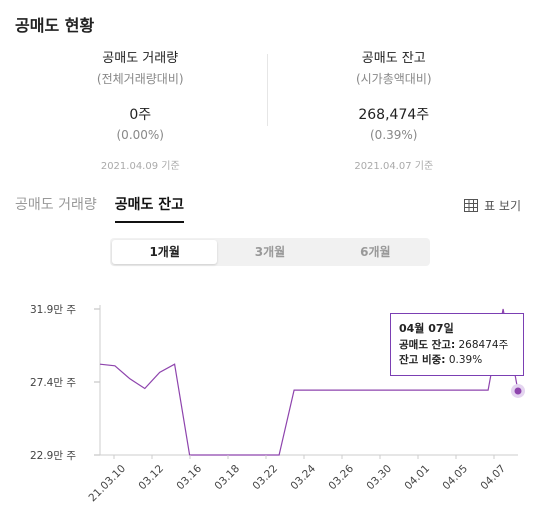 This screenshot has height=518, width=533. What do you see at coordinates (375, 252) in the screenshot?
I see `period-6m-button: 6개월` at bounding box center [375, 252].